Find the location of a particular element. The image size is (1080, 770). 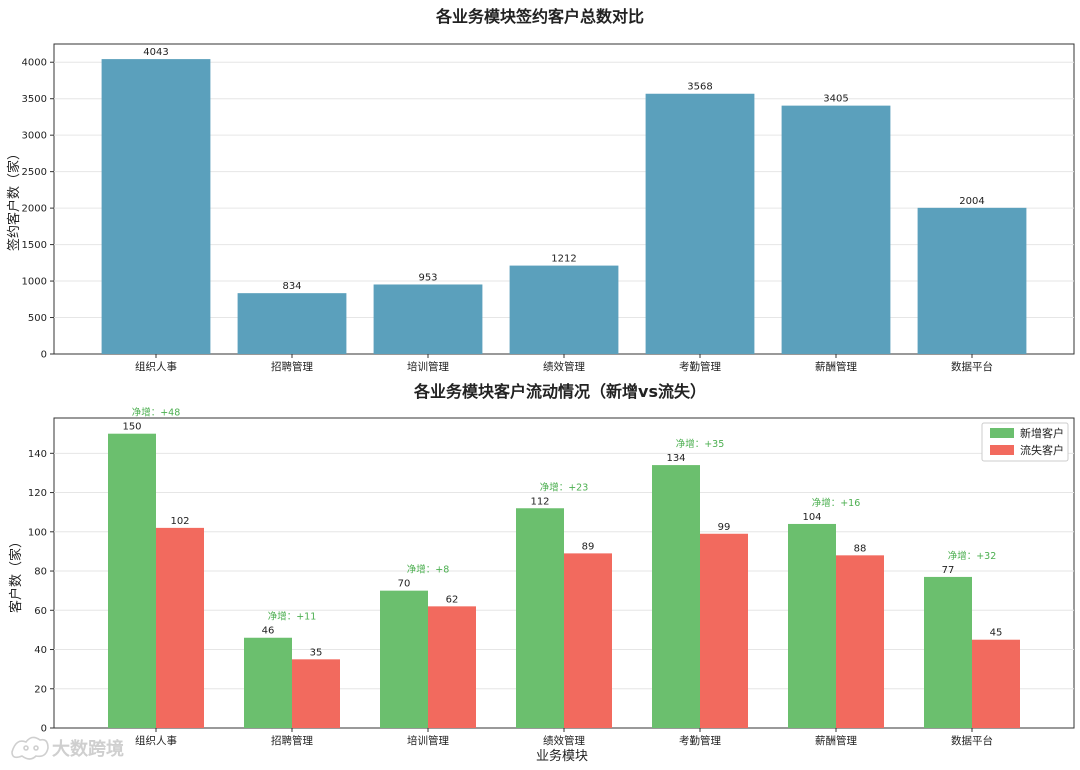

chart2-net-annotation: 净增：+32 is located at coordinates (972, 556).